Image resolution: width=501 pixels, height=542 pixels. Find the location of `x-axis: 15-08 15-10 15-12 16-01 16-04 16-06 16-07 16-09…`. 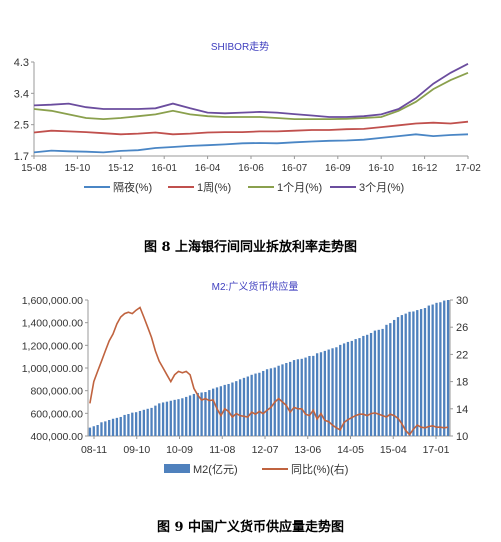

x-axis: 15-08 15-10 15-12 16-01 16-04 16-06 16-07 16-09… is located at coordinates (251, 165).